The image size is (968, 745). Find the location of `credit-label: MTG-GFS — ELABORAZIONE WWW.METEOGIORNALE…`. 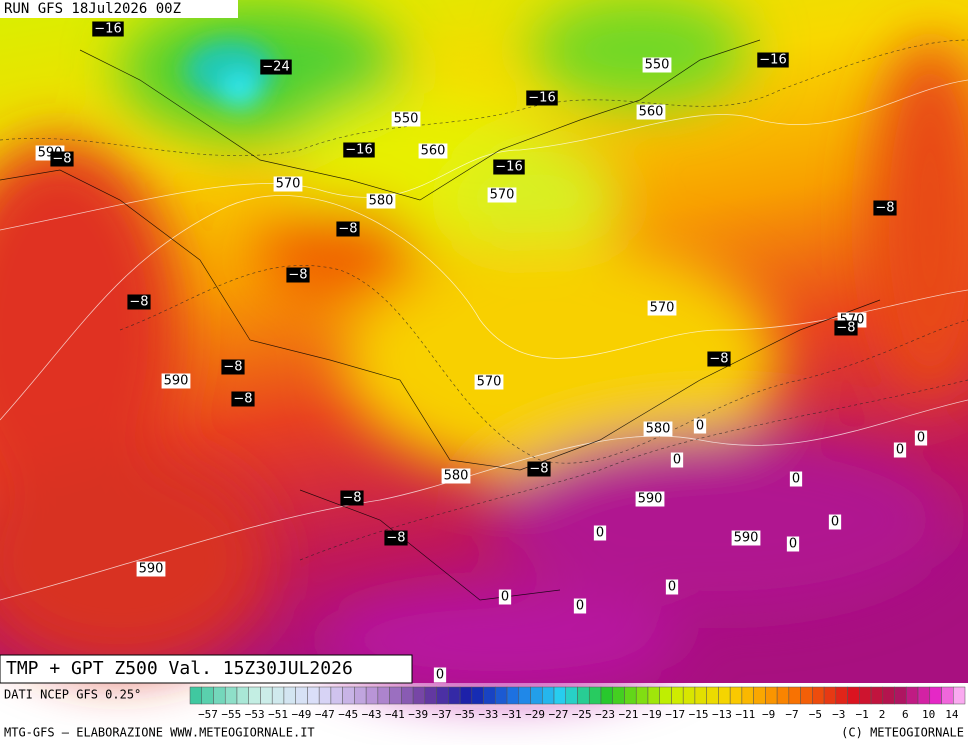

credit-label: MTG-GFS — ELABORAZIONE WWW.METEOGIORNALE… is located at coordinates (159, 733).